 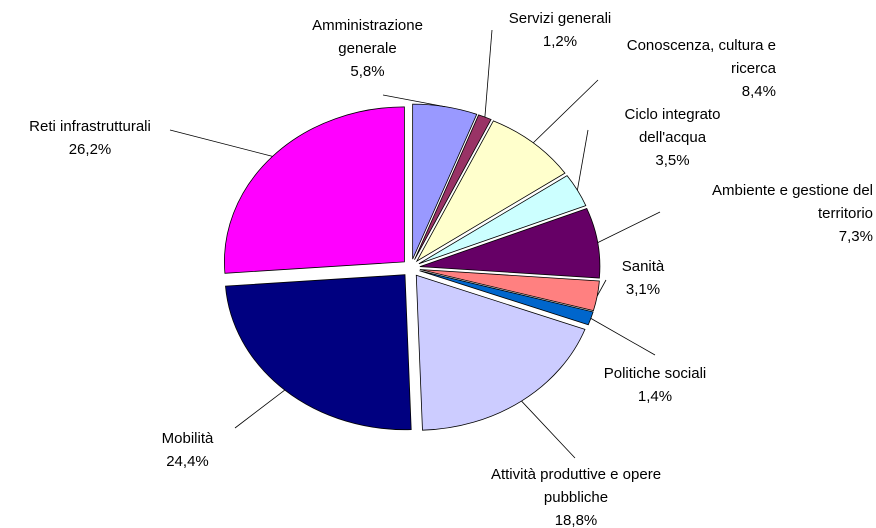 What do you see at coordinates (187, 450) in the screenshot?
I see `slice-label: Mobilità 24,4%` at bounding box center [187, 450].